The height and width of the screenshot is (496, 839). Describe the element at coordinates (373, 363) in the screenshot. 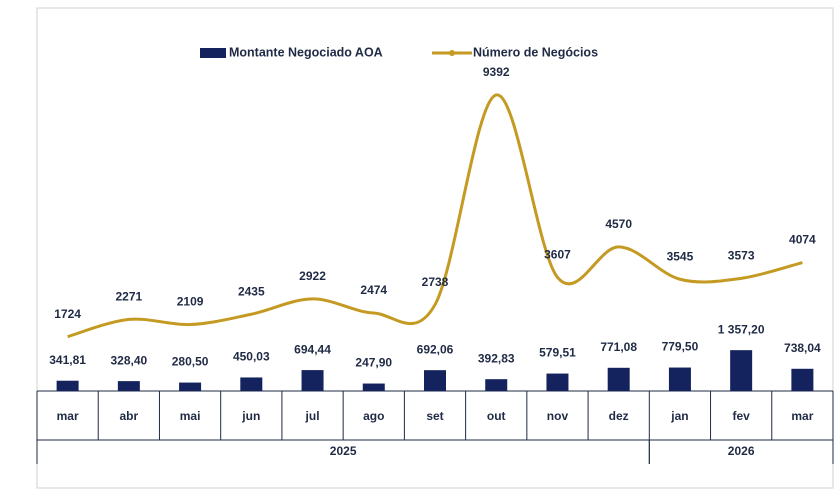

I see `data-label: 247,90` at that location.